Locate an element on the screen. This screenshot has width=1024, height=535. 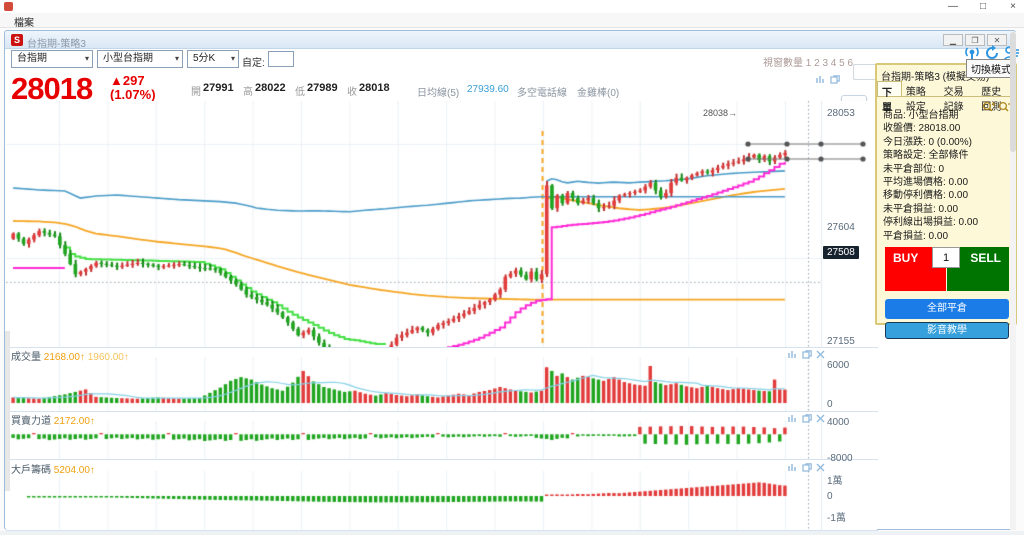
volume-tick-bottom: 0 is located at coordinates (830, 404).